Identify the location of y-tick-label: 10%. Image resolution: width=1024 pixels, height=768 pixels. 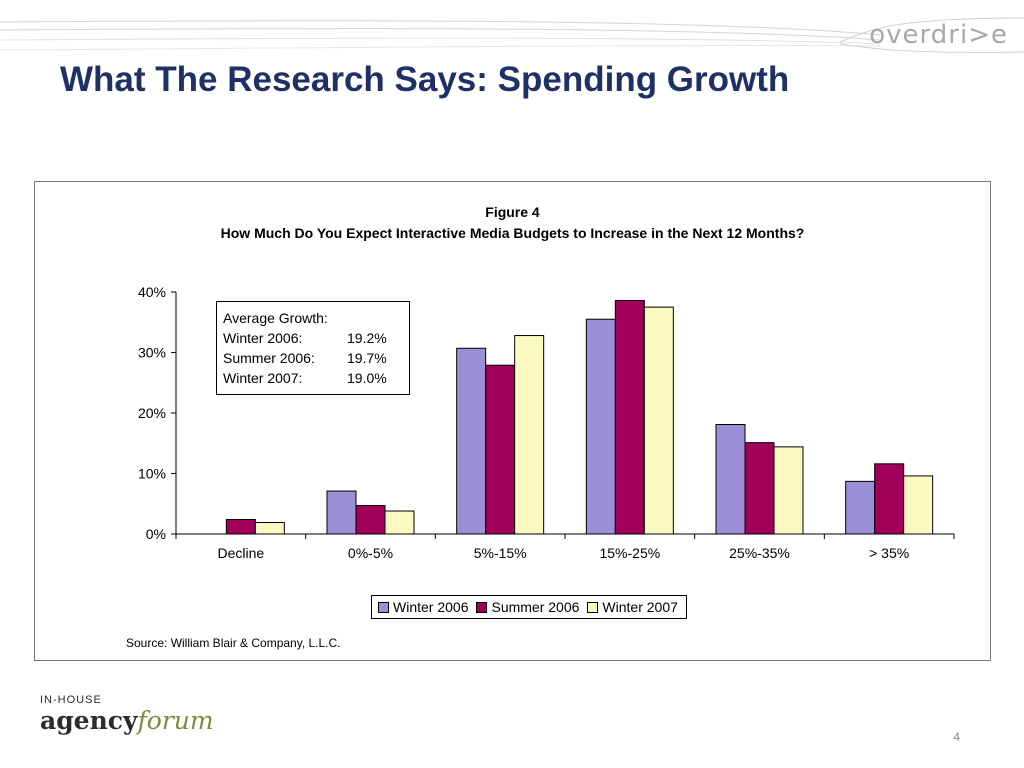
(152, 474).